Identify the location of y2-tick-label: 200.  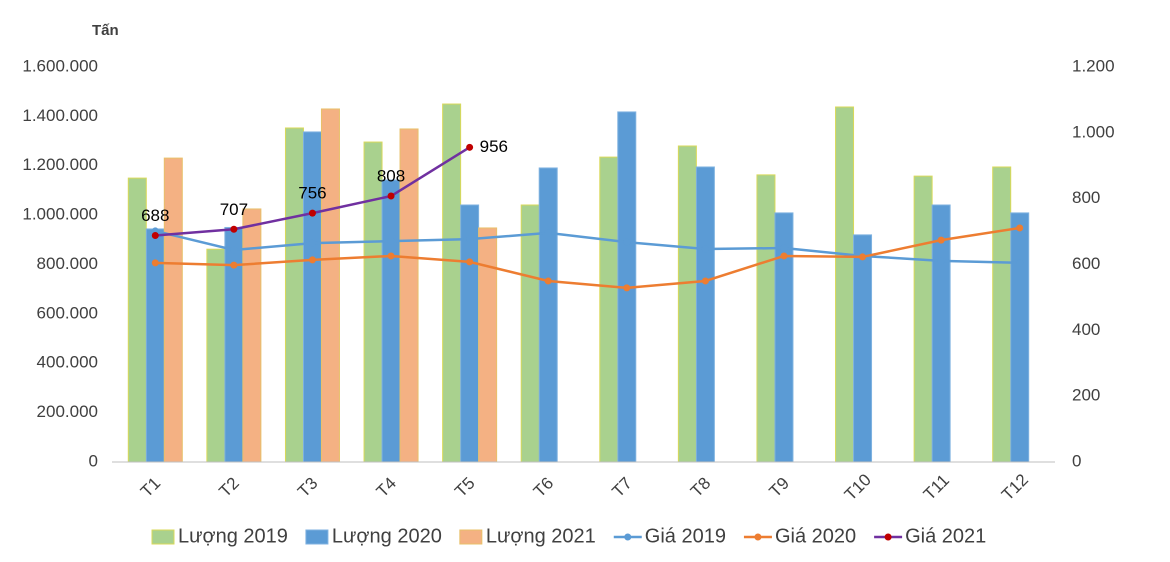
(1086, 395).